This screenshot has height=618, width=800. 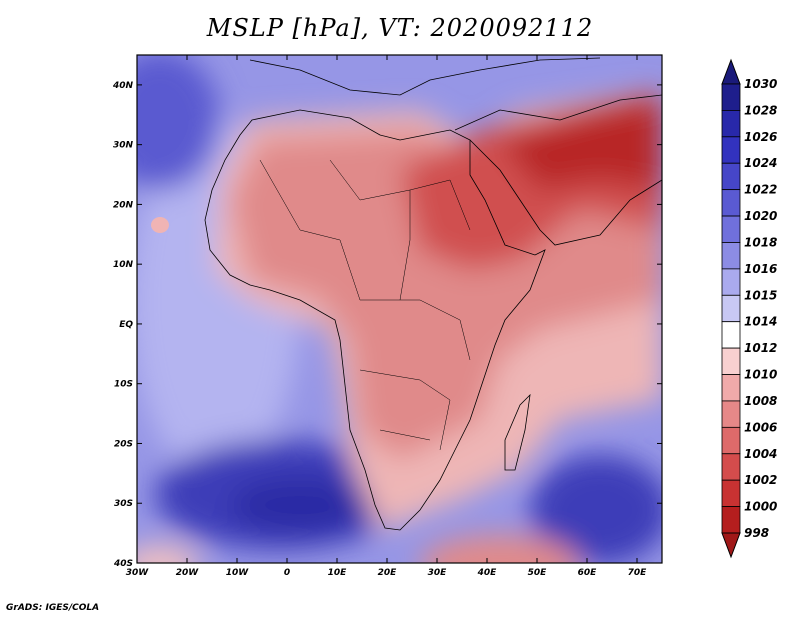 What do you see at coordinates (438, 573) in the screenshot?
I see `lon-tick-label: 30E` at bounding box center [438, 573].